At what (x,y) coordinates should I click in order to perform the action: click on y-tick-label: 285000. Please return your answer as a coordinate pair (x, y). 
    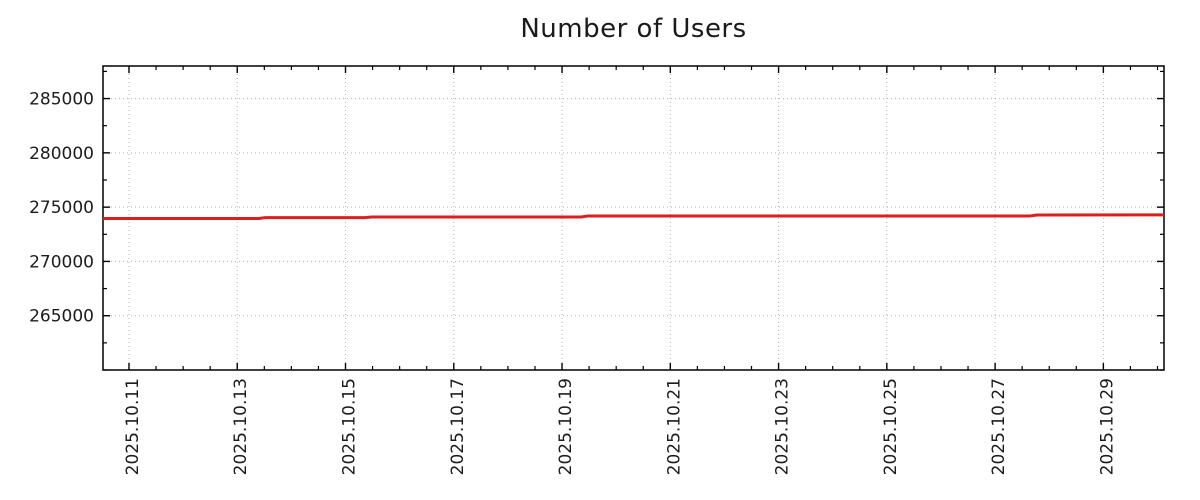
    Looking at the image, I should click on (61, 100).